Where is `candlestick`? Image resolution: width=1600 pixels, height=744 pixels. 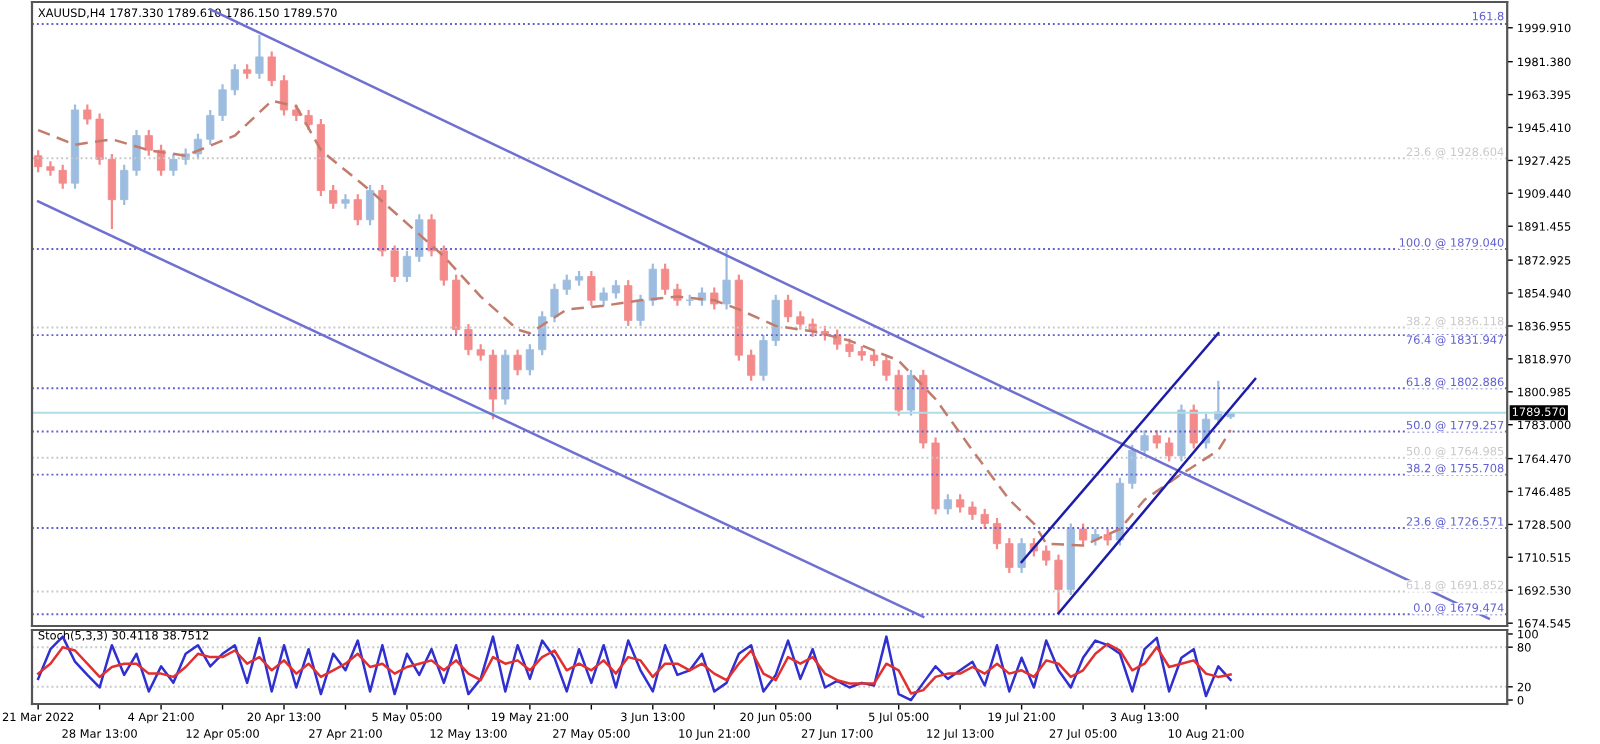 candlestick is located at coordinates (603, 296).